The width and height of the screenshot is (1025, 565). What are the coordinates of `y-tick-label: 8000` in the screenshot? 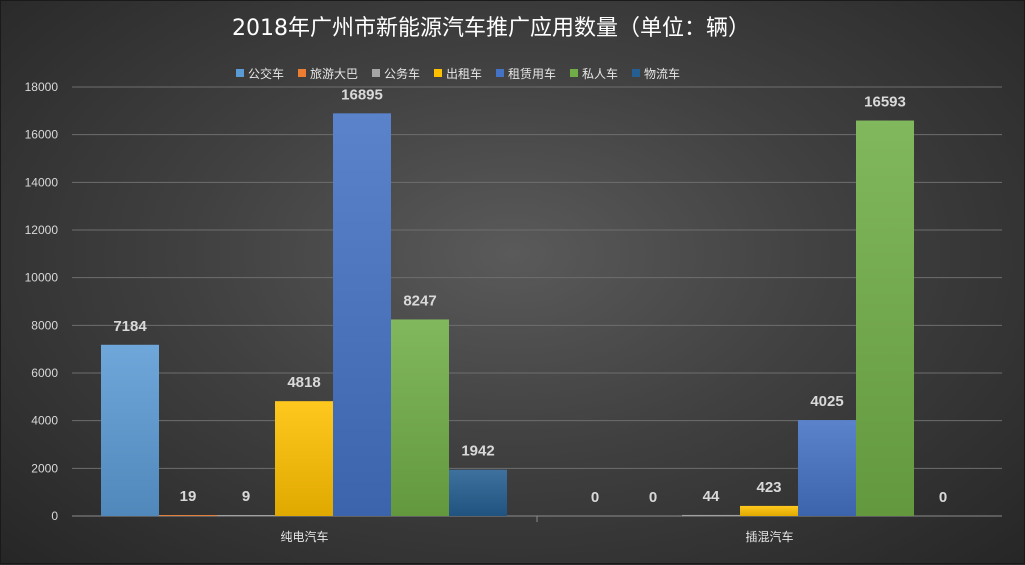 It's located at (44, 325).